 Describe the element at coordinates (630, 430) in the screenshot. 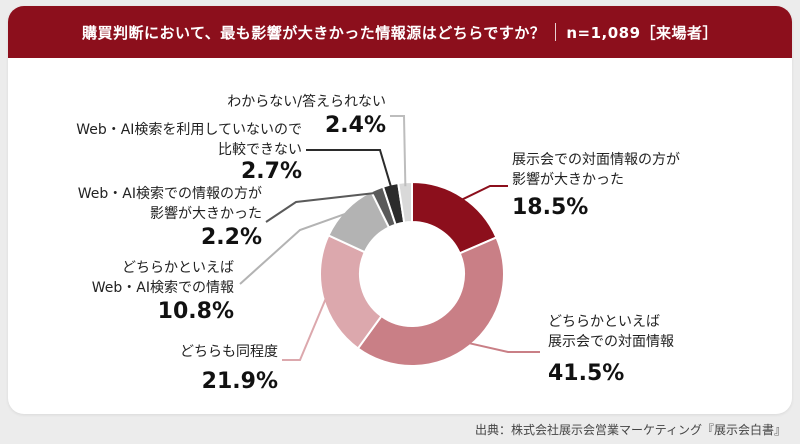

I see `source-note: 出典：株式会社展示会営業マーケティング『展示会白書』` at that location.